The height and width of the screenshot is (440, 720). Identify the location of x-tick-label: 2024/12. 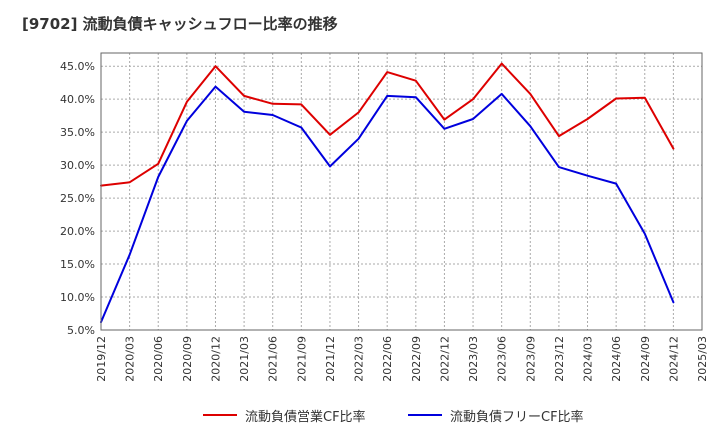
(673, 359).